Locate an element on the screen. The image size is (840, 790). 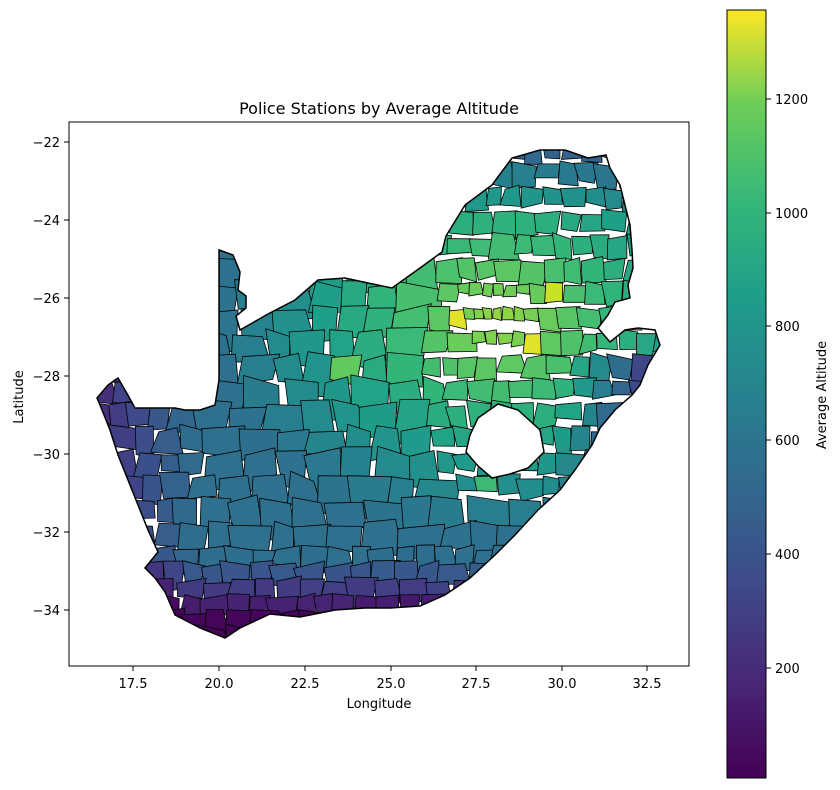
x-axis-label: Longitude is located at coordinates (379, 704).